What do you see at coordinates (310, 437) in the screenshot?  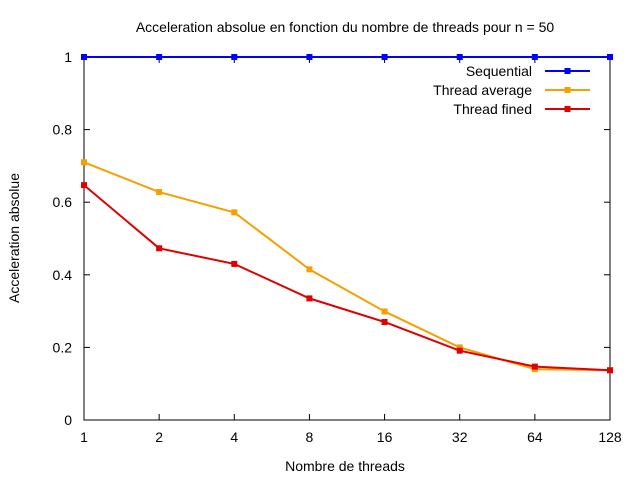 I see `x-tick-label: 8` at bounding box center [310, 437].